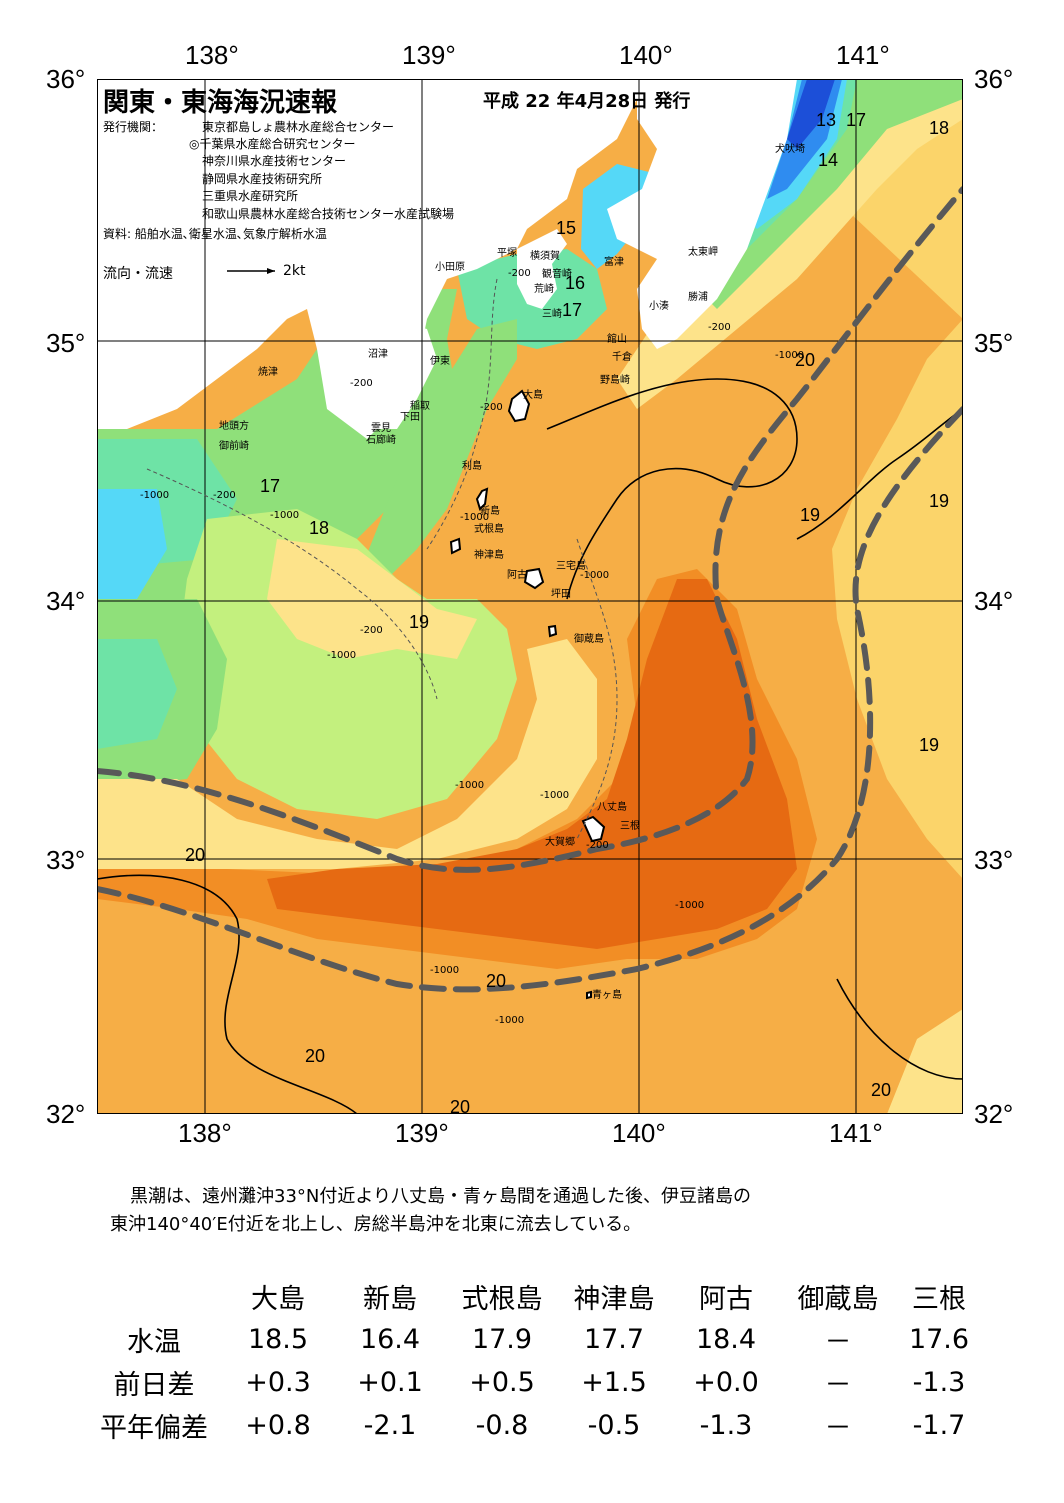  What do you see at coordinates (262, 179) in the screenshot?
I see `publisher-4: 静岡県水産技術研究所` at bounding box center [262, 179].